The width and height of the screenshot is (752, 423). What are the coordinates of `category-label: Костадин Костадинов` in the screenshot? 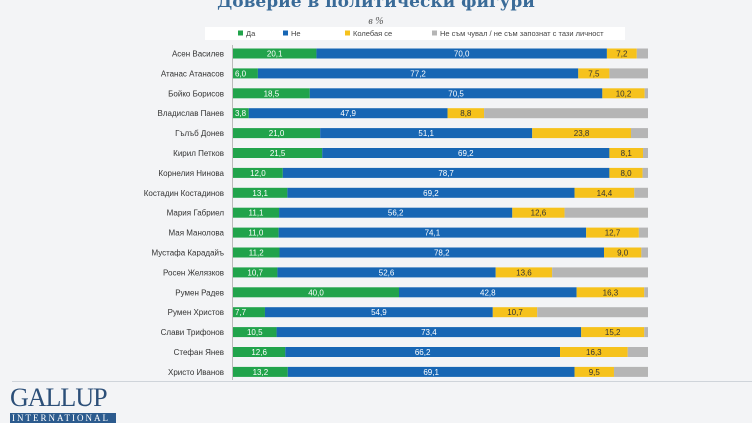 It's located at (184, 193).